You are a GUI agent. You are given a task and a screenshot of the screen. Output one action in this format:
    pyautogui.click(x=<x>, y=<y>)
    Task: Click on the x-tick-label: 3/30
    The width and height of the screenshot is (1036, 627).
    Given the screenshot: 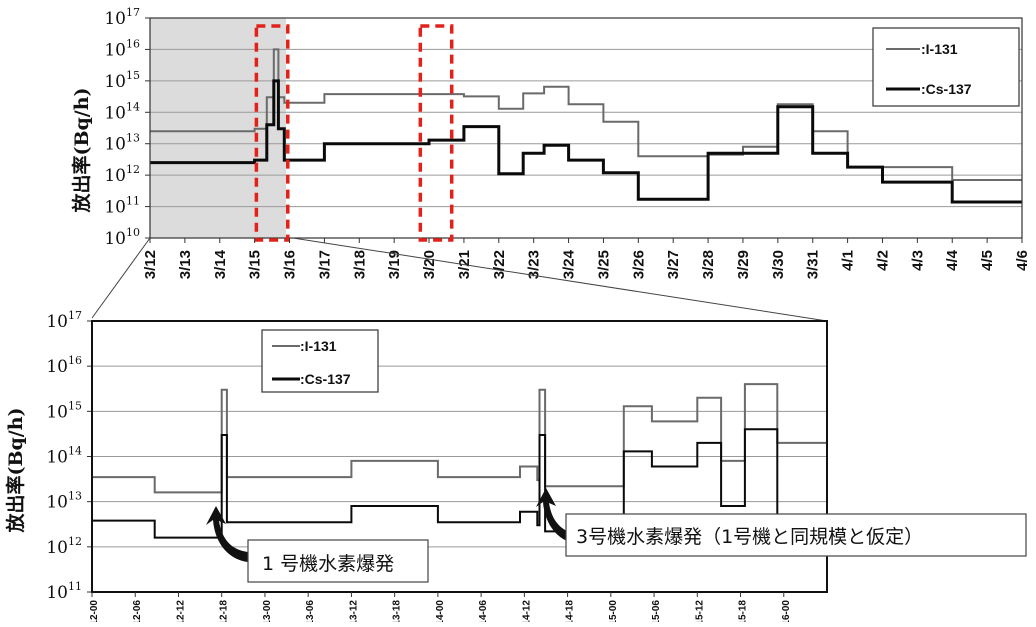 What is the action you would take?
    pyautogui.click(x=778, y=264)
    